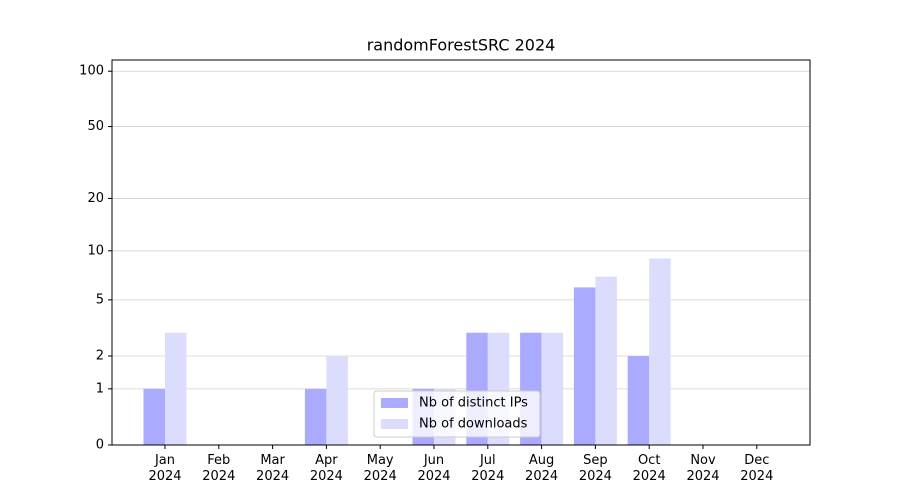  I want to click on x-tick-label: Sep 2024, so click(595, 468).